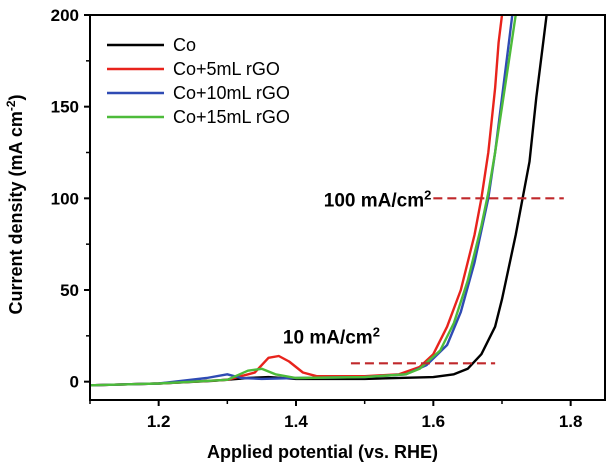 The image size is (607, 468). What do you see at coordinates (571, 421) in the screenshot?
I see `x-tick-label: 1.8` at bounding box center [571, 421].